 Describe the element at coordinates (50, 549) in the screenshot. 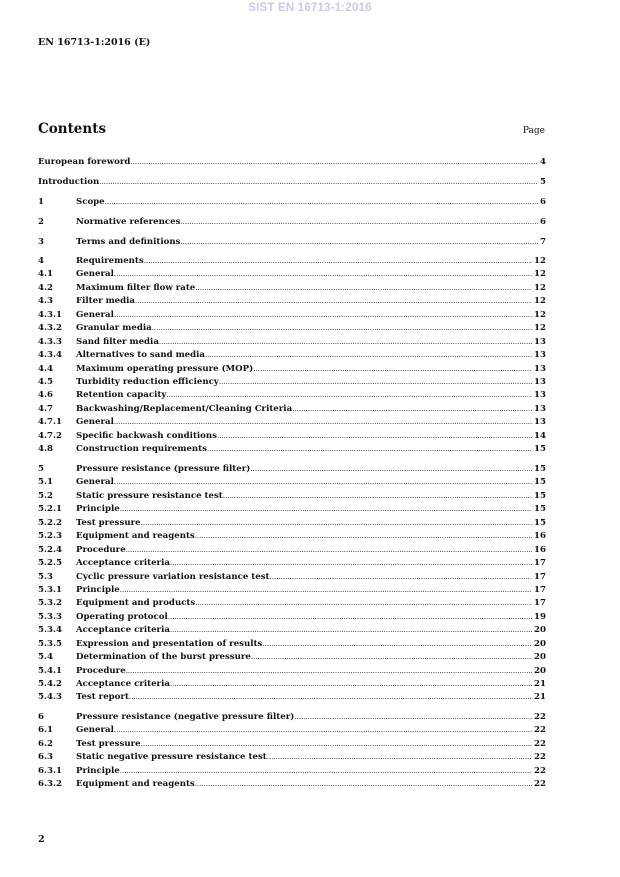

I see `toc-entry-number: 5.2.4` at that location.